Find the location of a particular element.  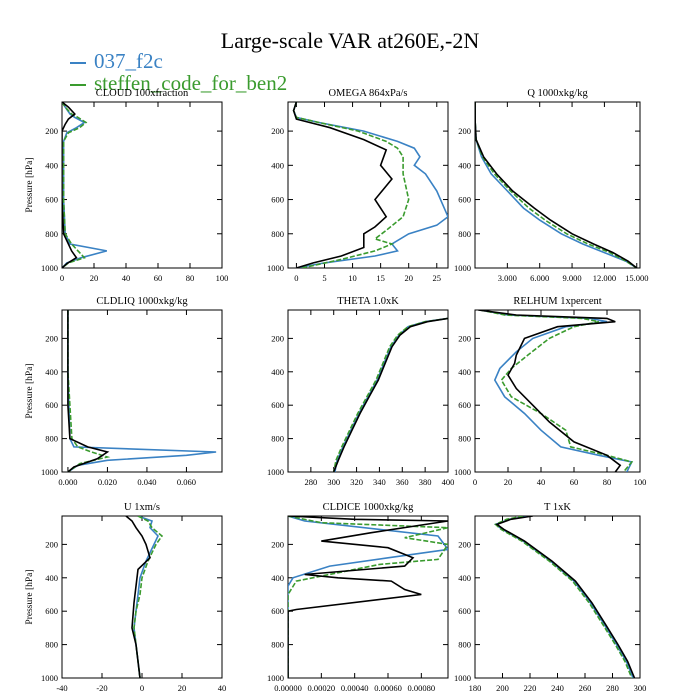

legend-swatch is located at coordinates (78, 63).